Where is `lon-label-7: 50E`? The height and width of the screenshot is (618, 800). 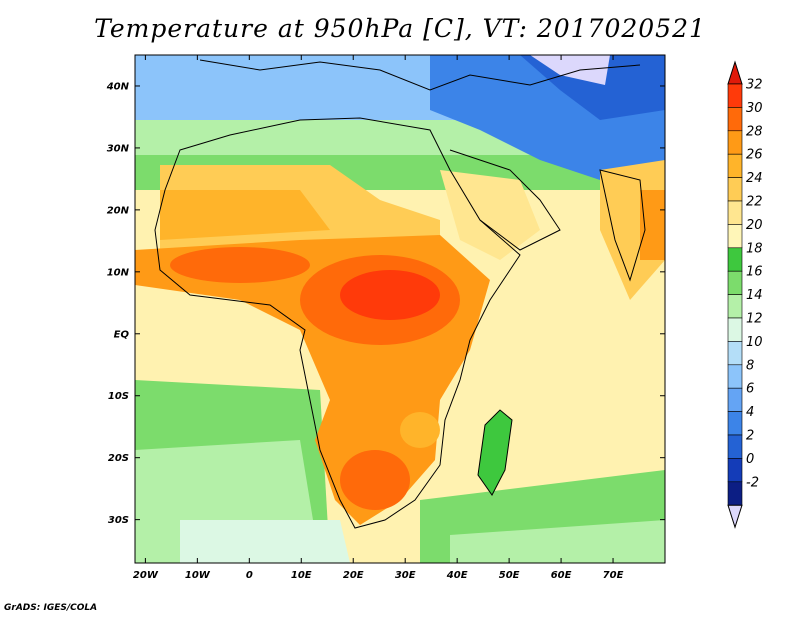
lon-label-7: 50E is located at coordinates (509, 575).